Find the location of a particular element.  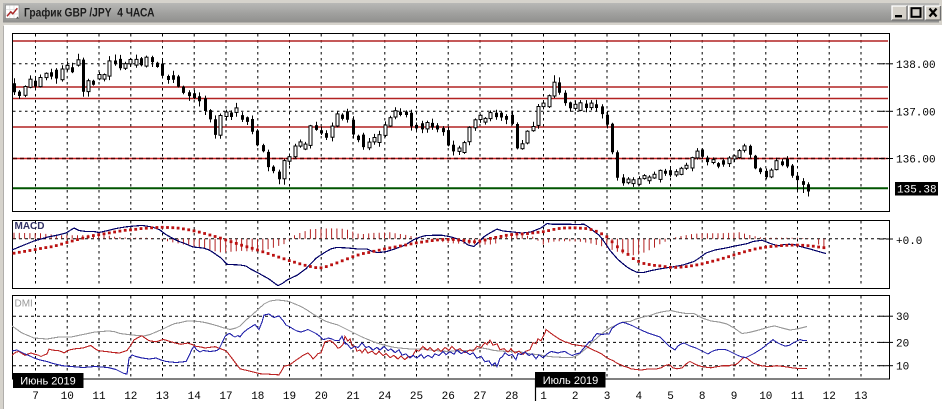

svg-text: 27 is located at coordinates (479, 397).